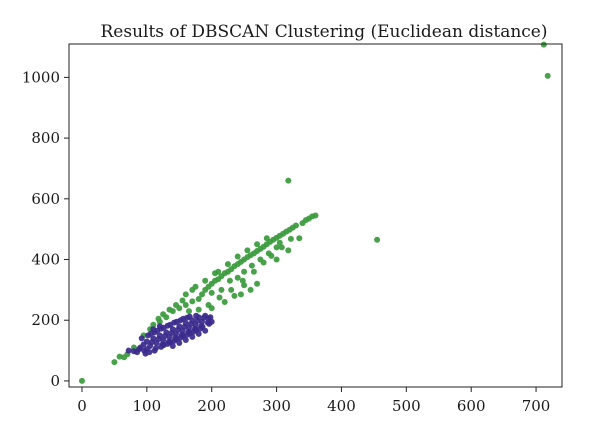 The height and width of the screenshot is (439, 600). Describe the element at coordinates (341, 406) in the screenshot. I see `x-tick-label-4: 400` at that location.